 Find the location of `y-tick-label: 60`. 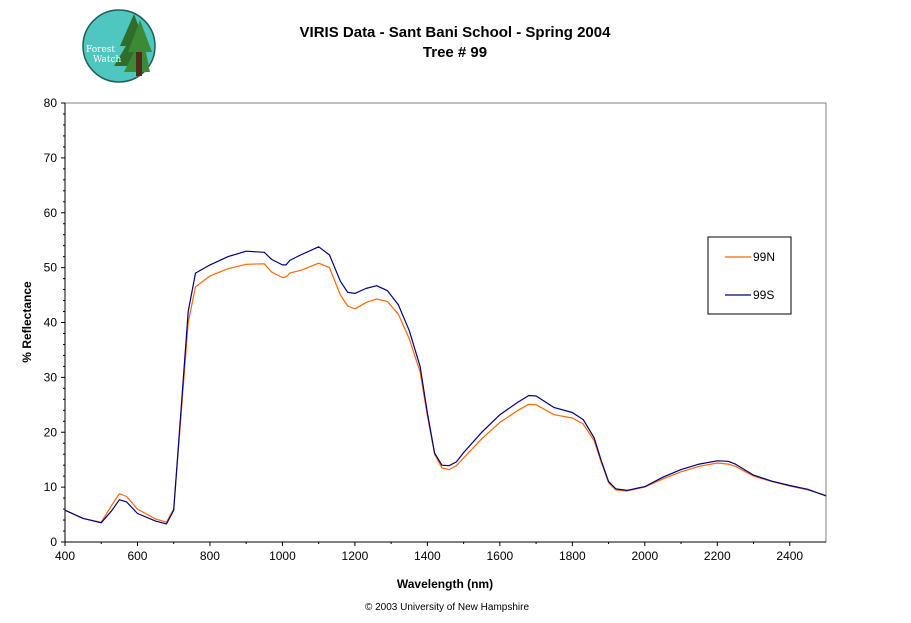

y-tick-label: 60 is located at coordinates (51, 213).